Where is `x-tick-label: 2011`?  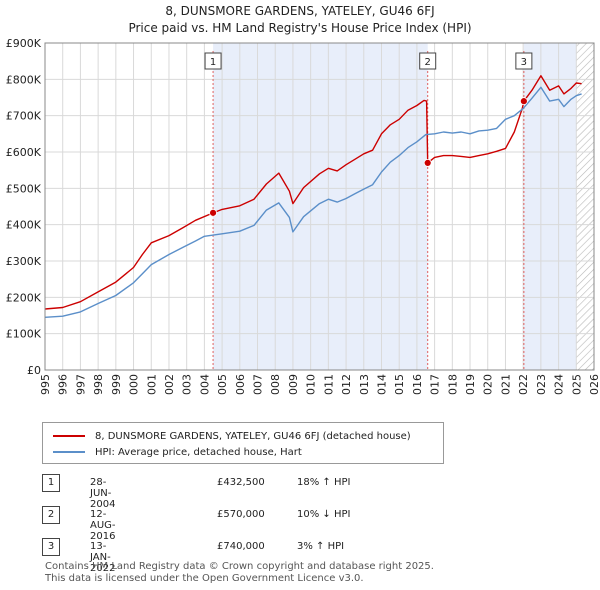 x-tick-label: 2011 is located at coordinates (328, 384).